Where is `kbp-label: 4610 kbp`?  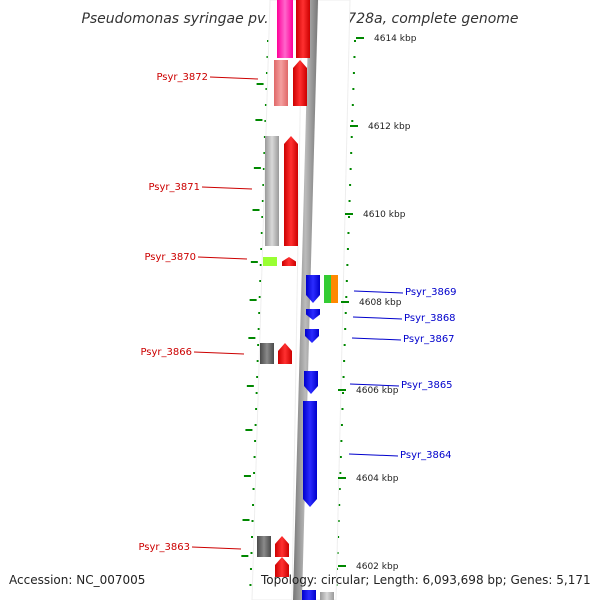 kbp-label: 4610 kbp is located at coordinates (384, 215).